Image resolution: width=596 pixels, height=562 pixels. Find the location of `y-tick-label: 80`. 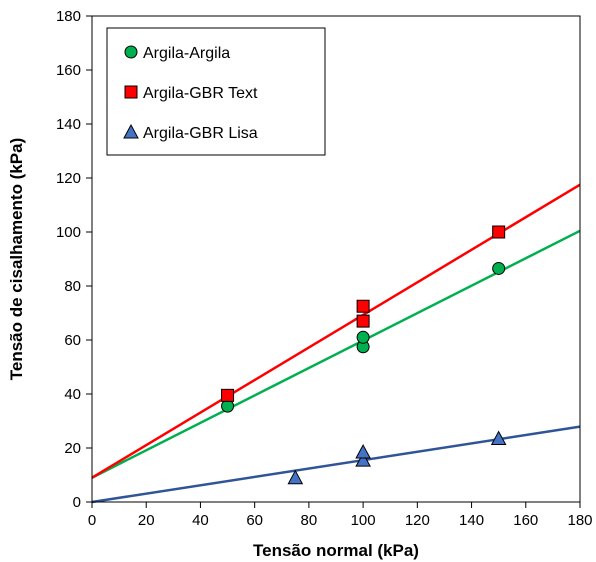

y-tick-label: 80 is located at coordinates (72, 286).